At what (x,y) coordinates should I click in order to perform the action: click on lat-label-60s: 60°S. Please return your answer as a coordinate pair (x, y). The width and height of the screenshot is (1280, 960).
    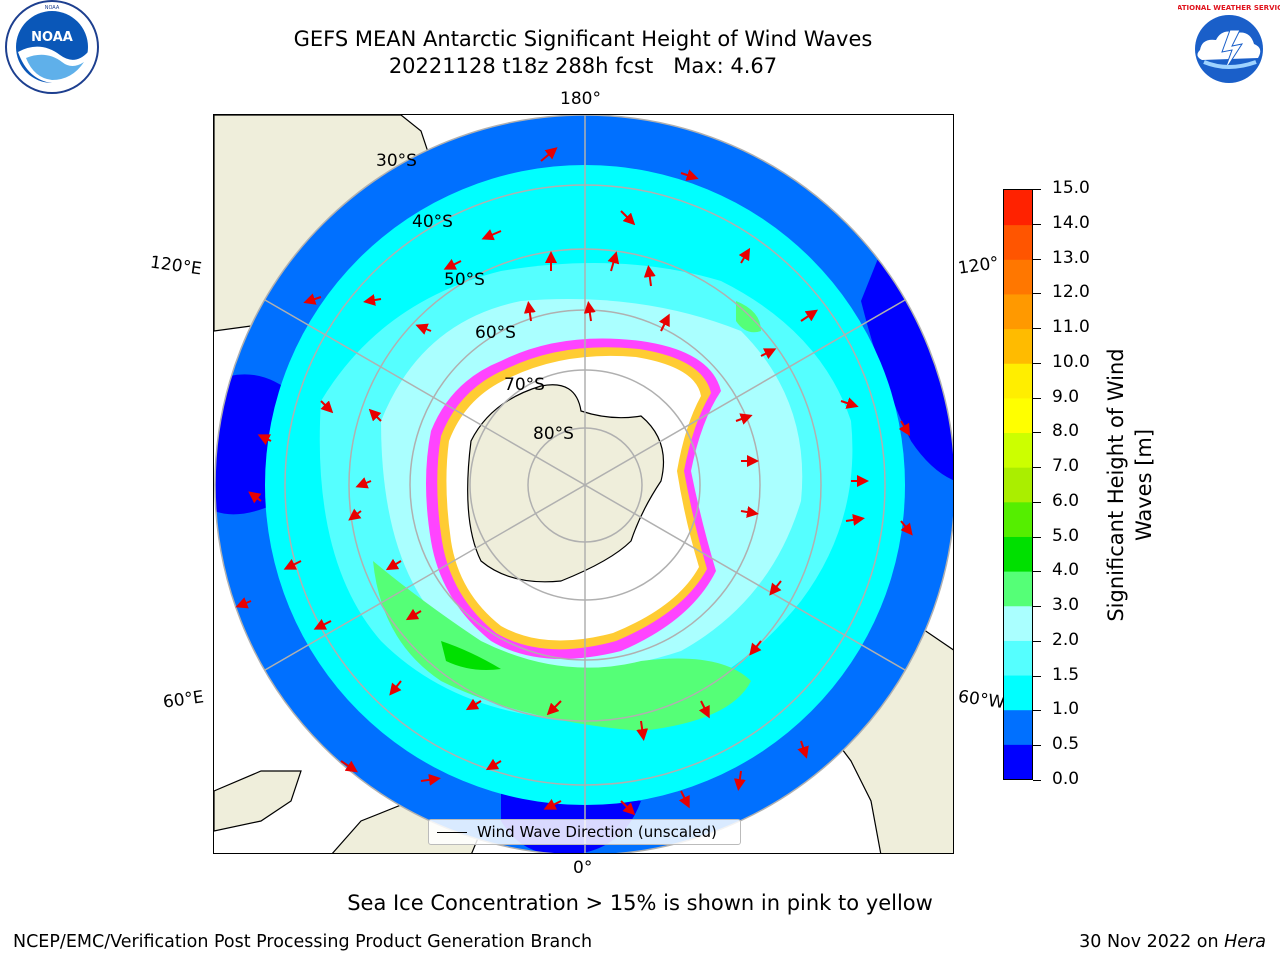
    Looking at the image, I should click on (495, 333).